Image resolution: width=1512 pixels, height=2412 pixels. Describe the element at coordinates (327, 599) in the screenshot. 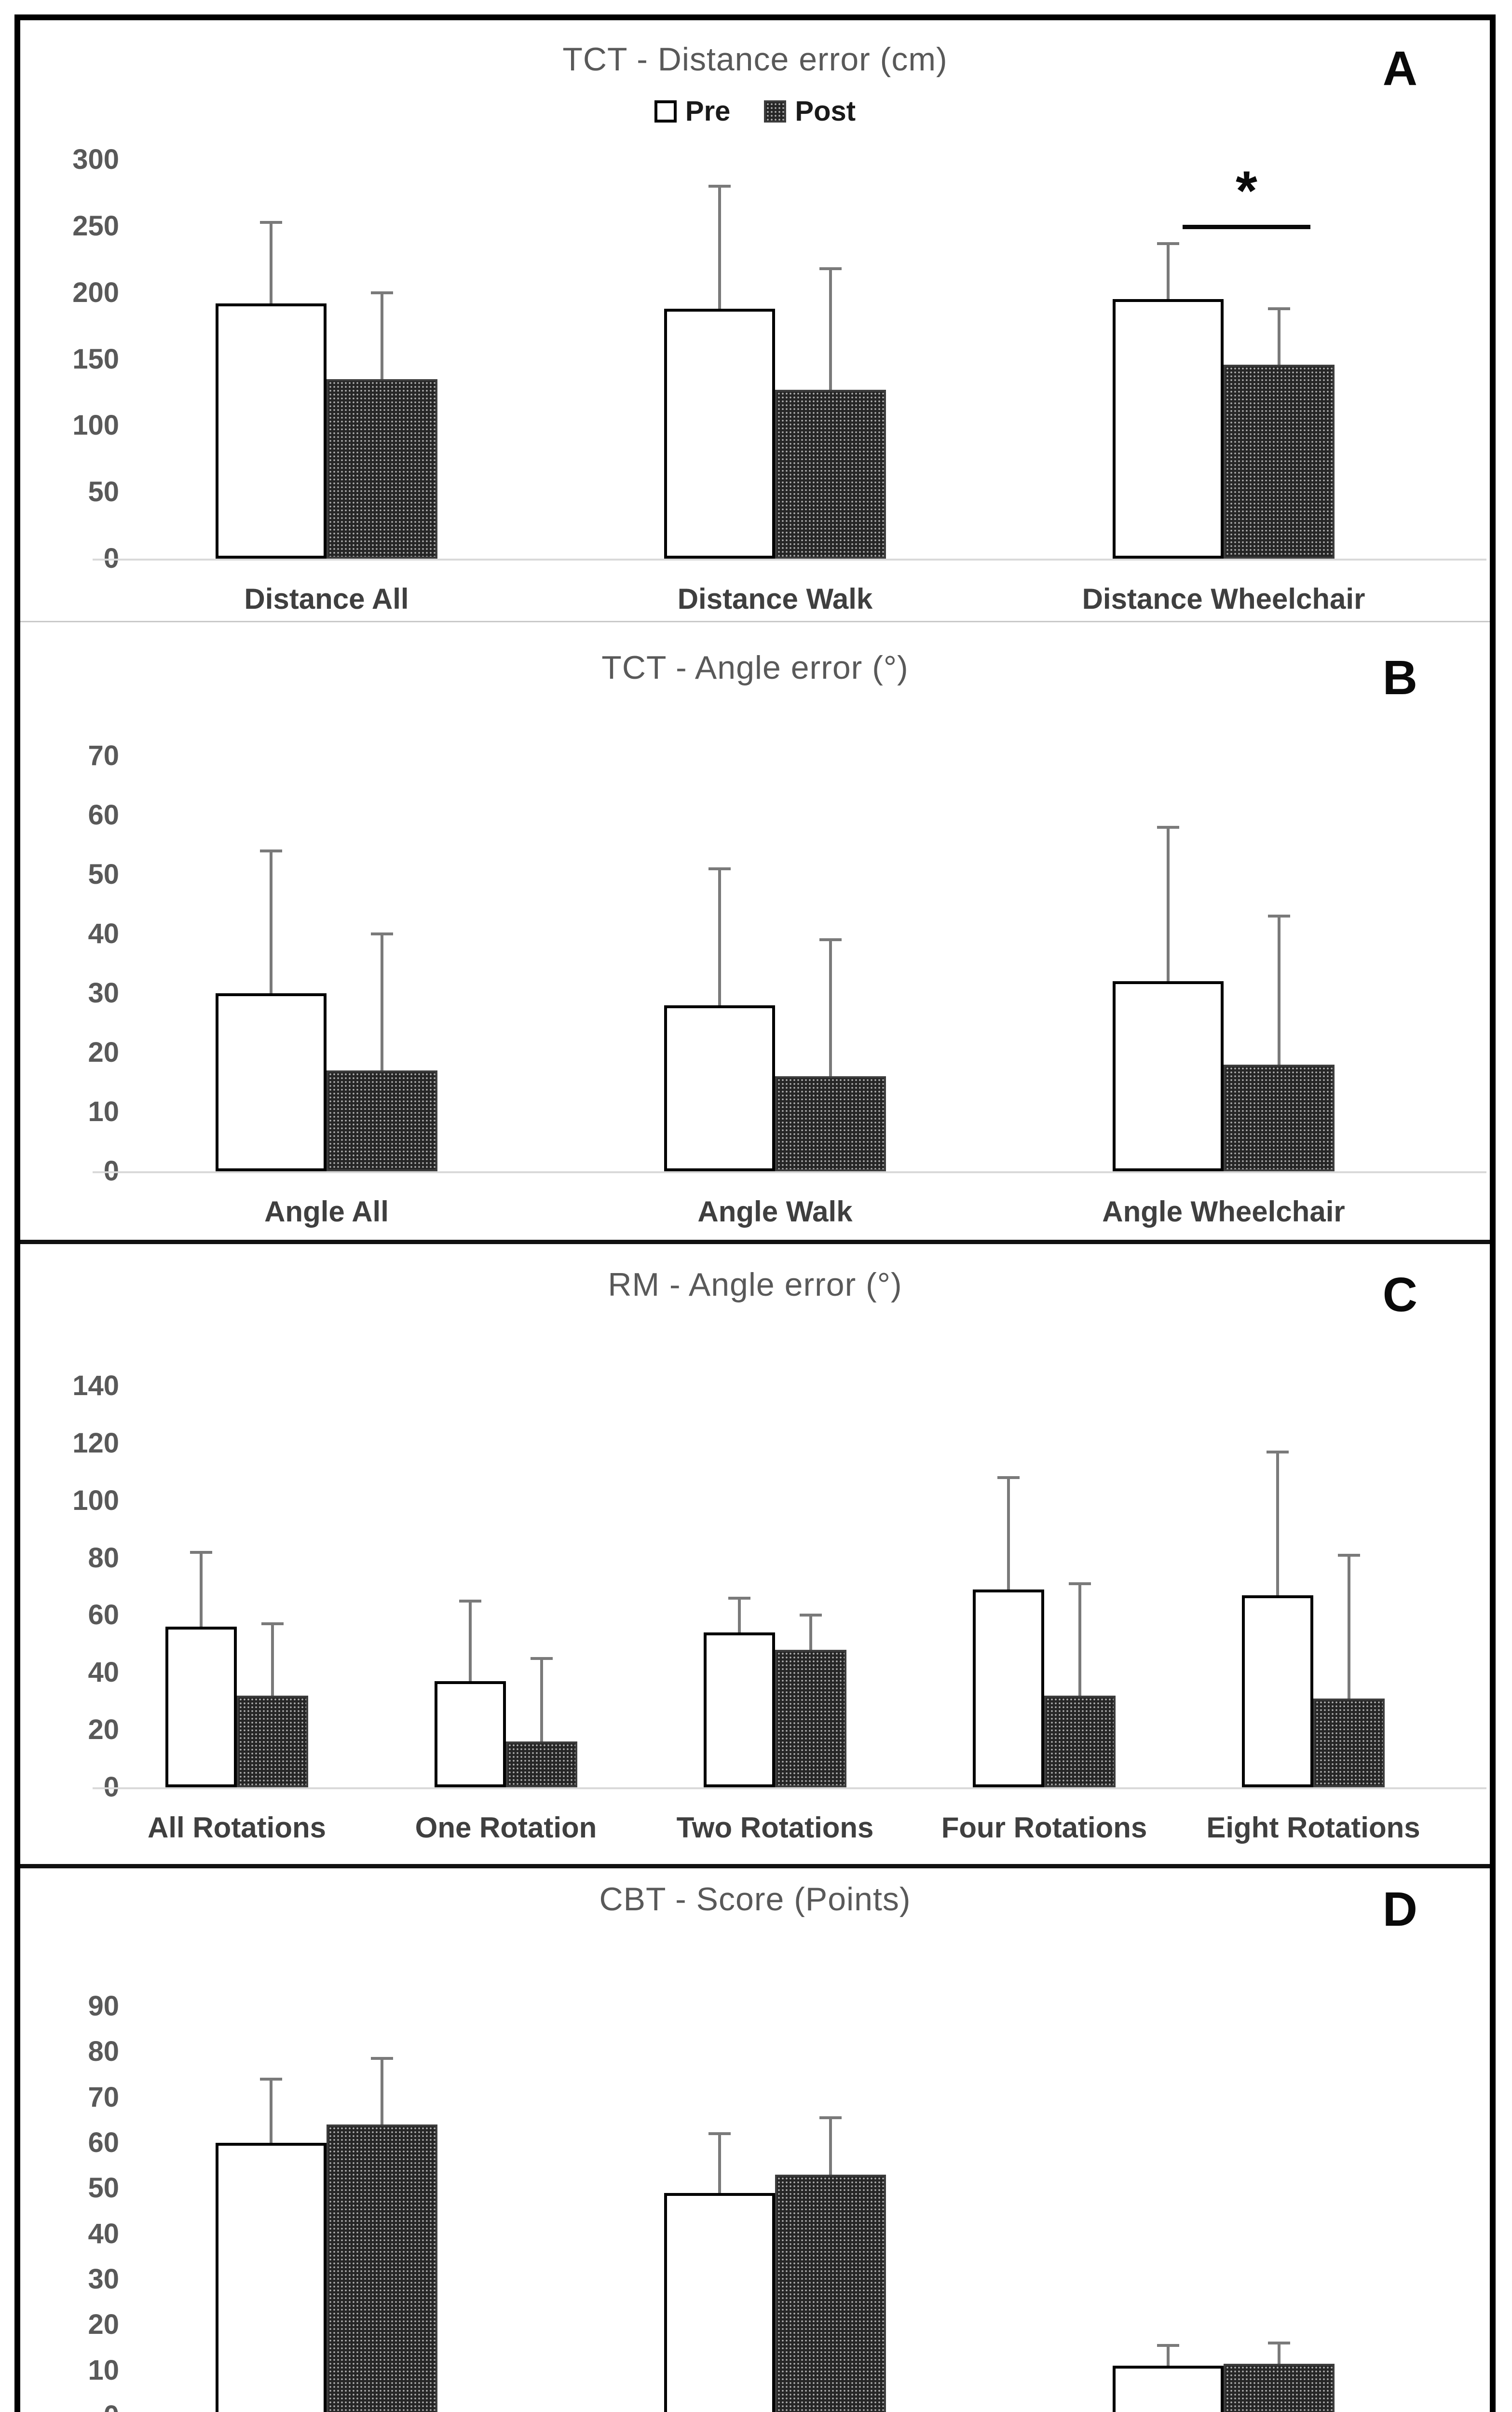

I see `category-label: Distance All` at that location.